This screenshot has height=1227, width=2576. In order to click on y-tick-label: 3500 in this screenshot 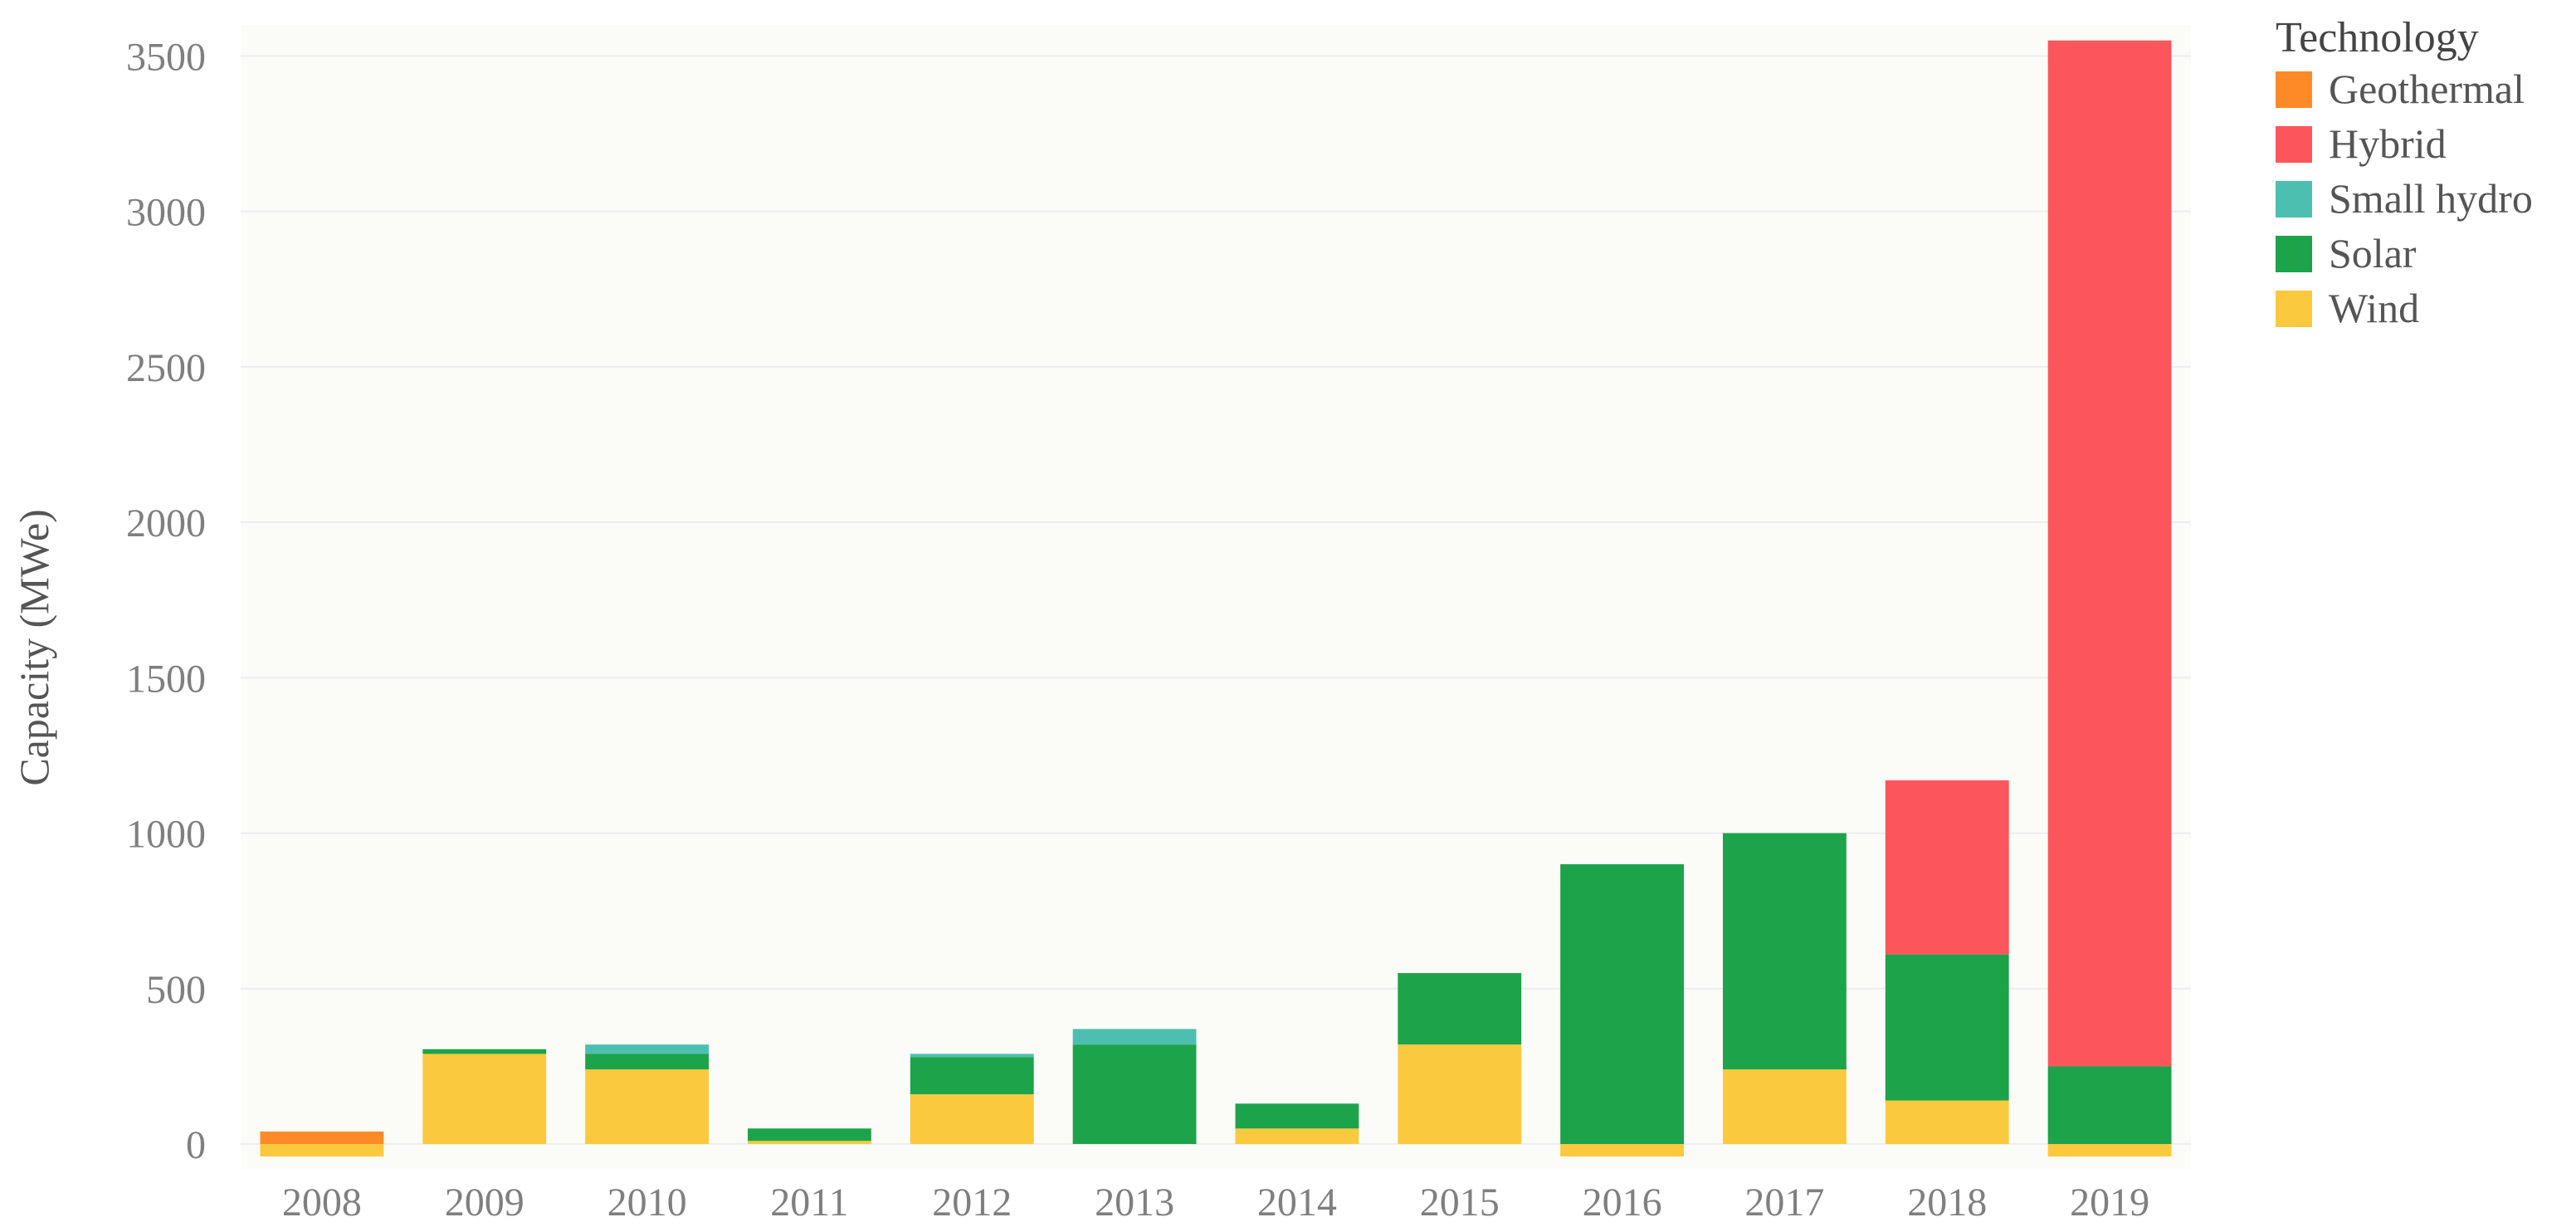, I will do `click(166, 57)`.